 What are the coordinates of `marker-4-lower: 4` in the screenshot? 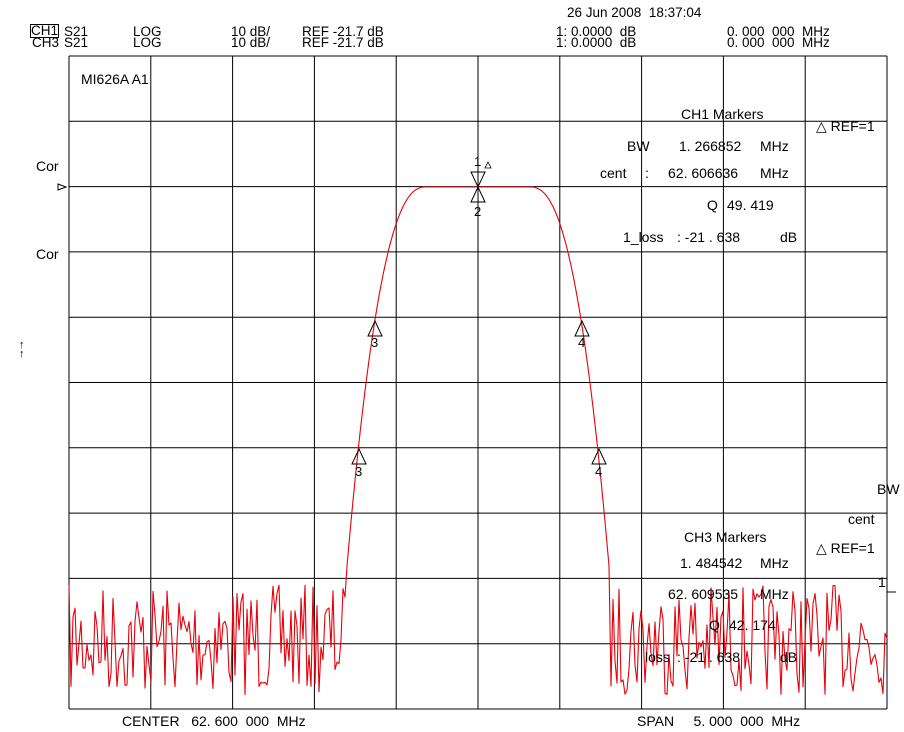 It's located at (599, 463).